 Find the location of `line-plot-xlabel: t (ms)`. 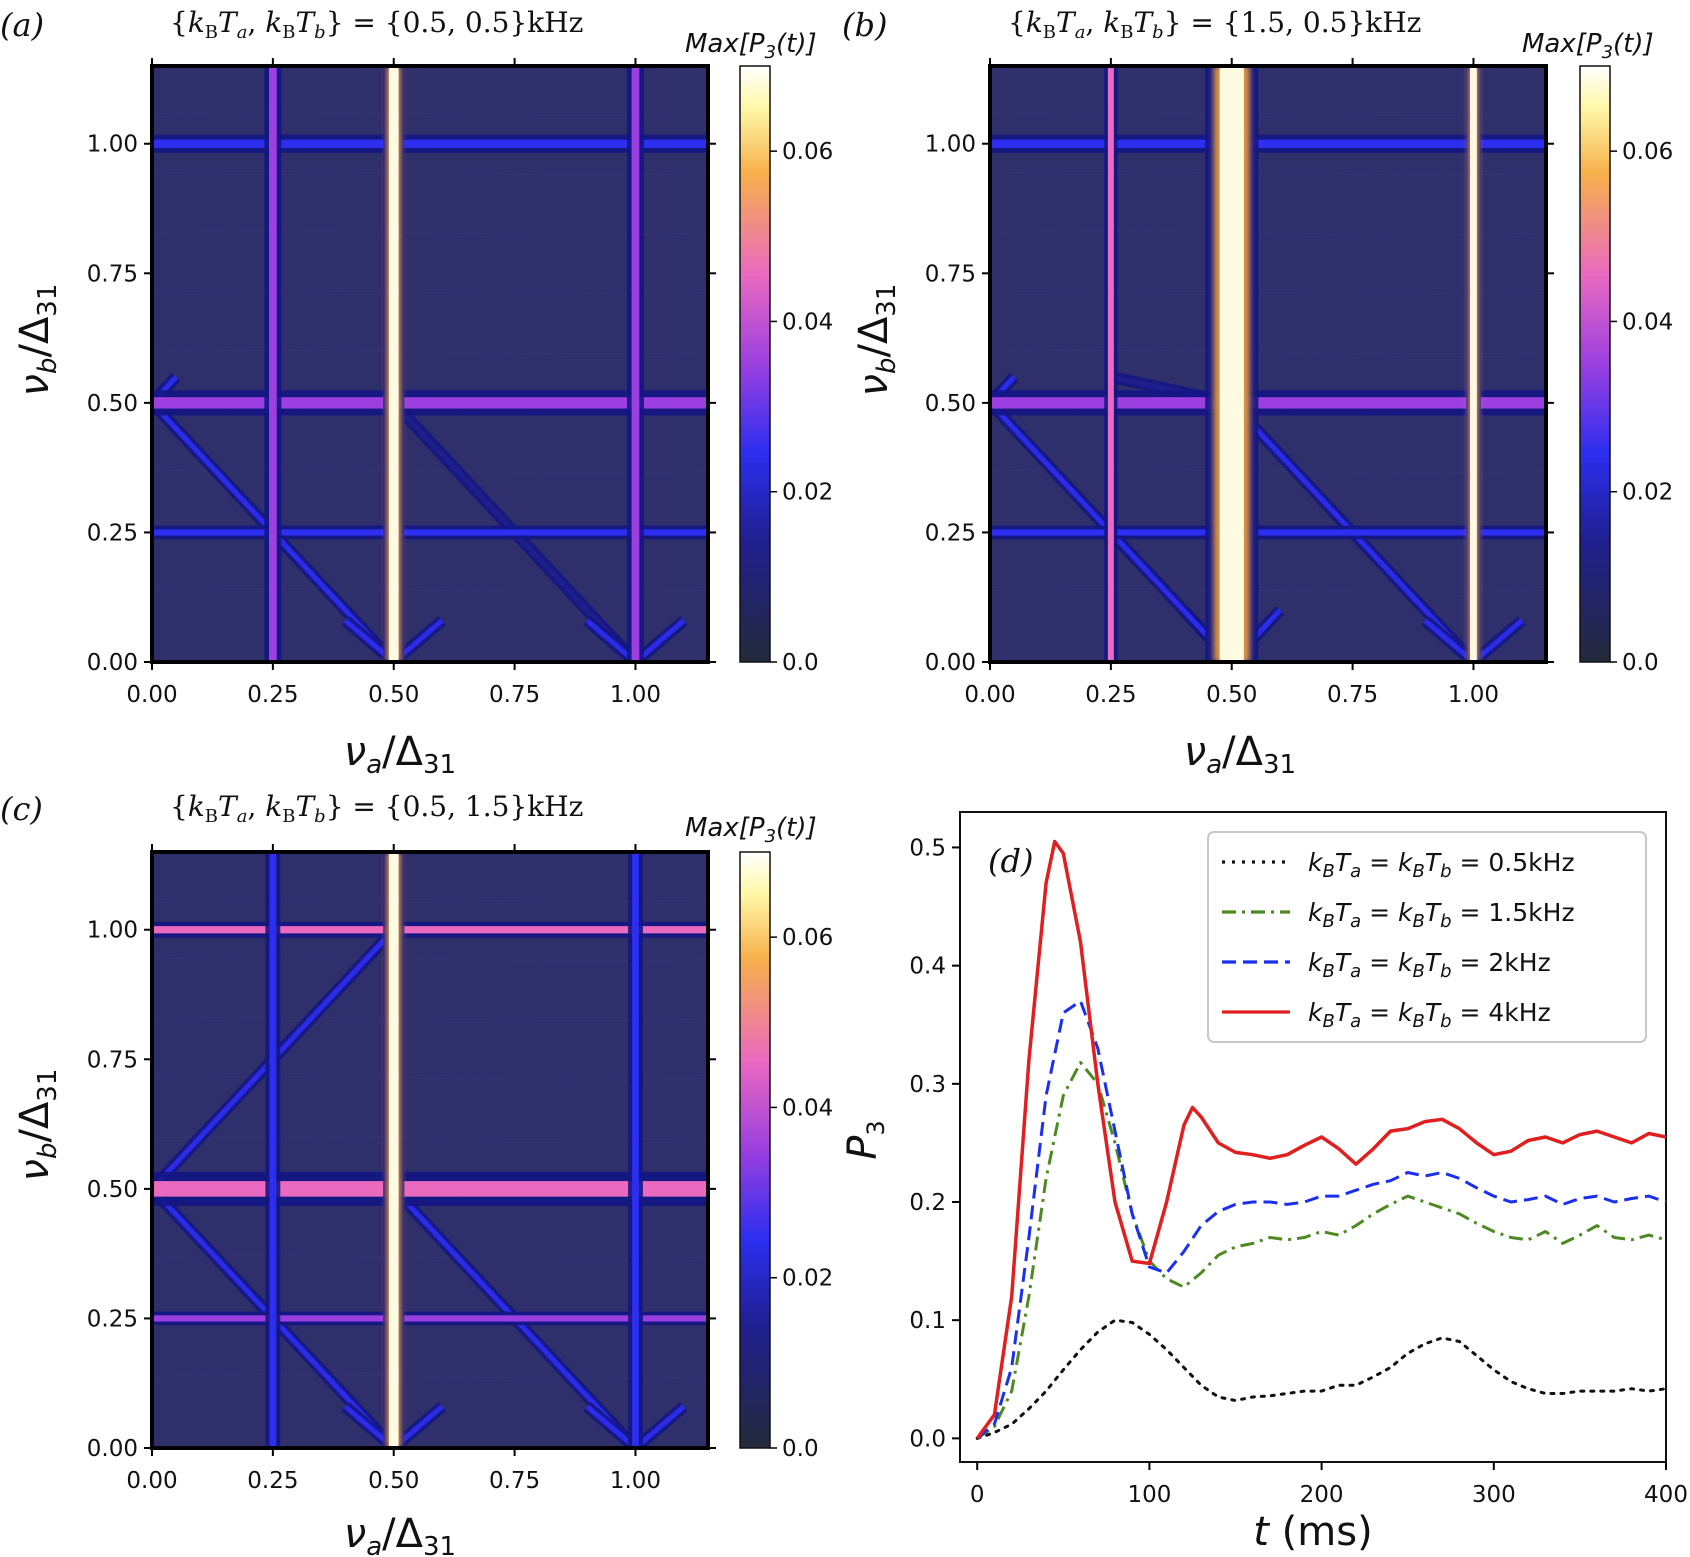

line-plot-xlabel: t (ms) is located at coordinates (1312, 1532).